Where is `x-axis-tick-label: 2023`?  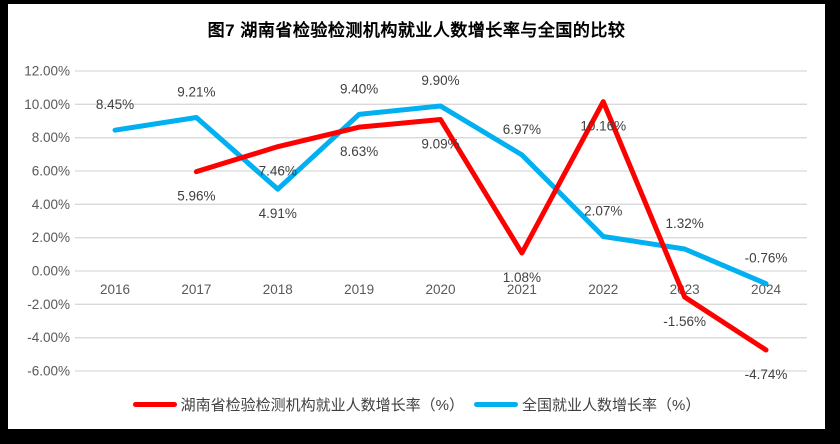
x-axis-tick-label: 2023 is located at coordinates (685, 289).